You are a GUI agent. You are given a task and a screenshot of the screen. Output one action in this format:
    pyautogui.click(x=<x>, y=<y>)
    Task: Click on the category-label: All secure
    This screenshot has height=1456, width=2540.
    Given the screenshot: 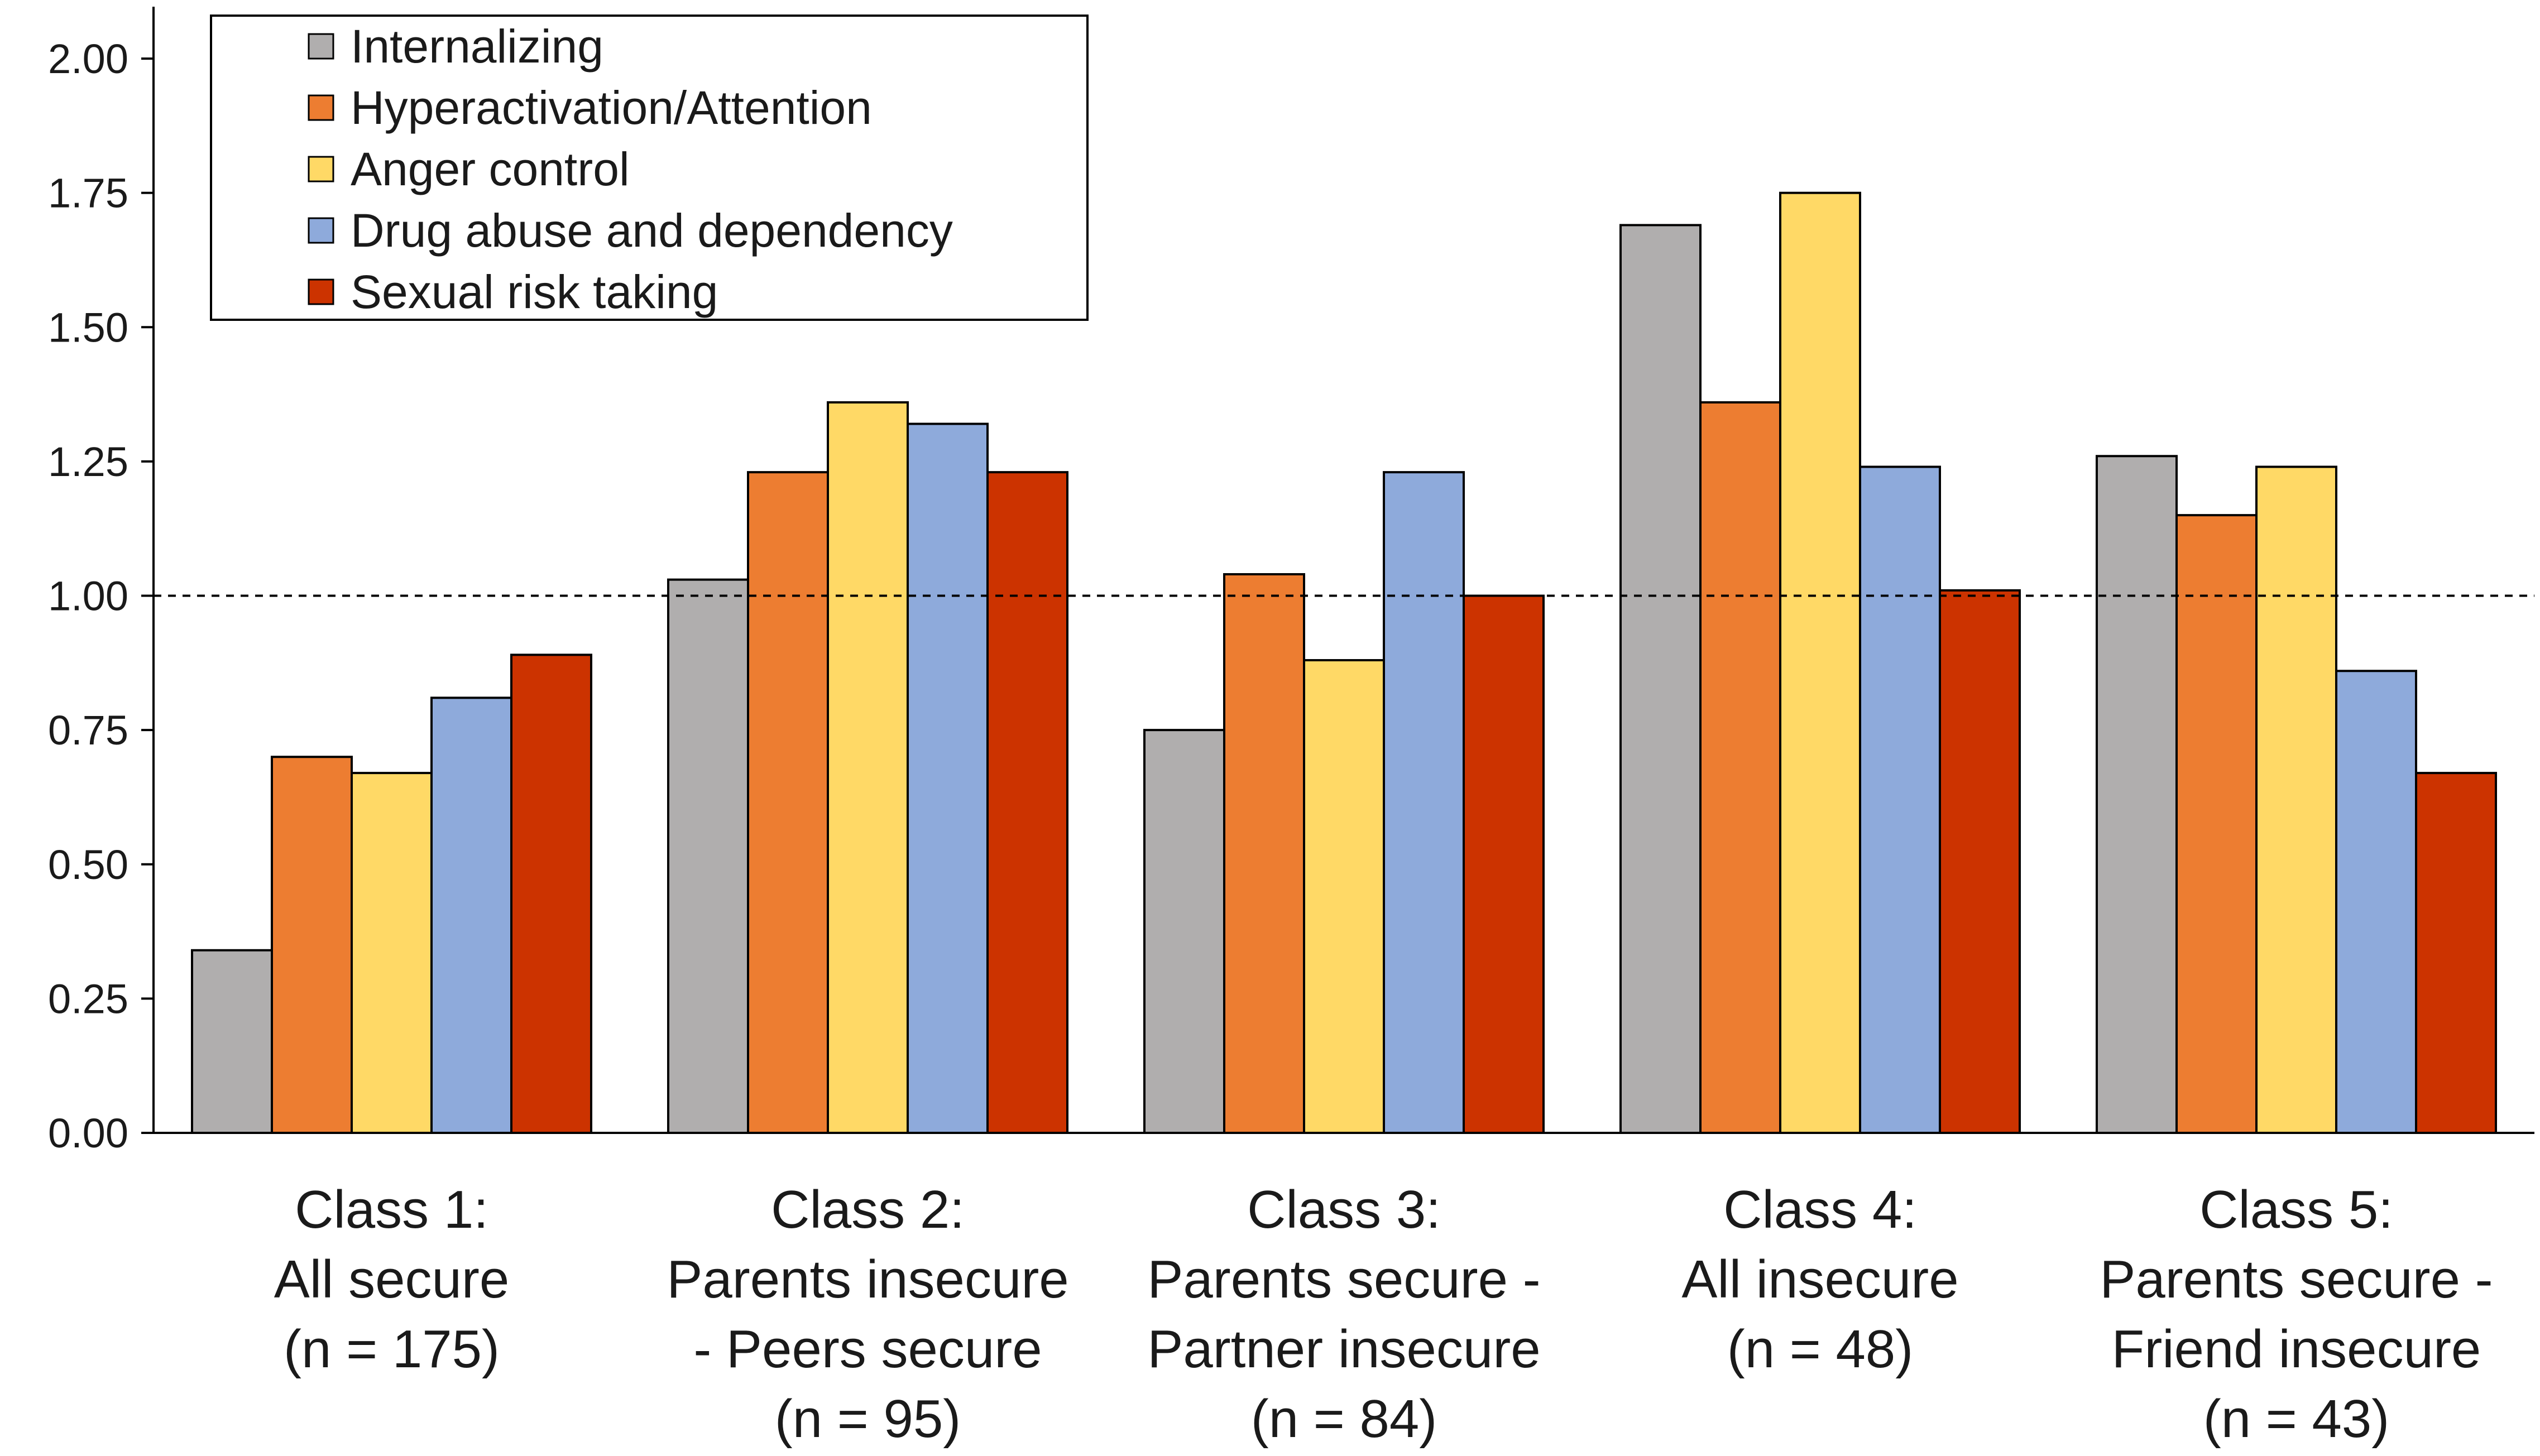 What is the action you would take?
    pyautogui.click(x=392, y=1279)
    